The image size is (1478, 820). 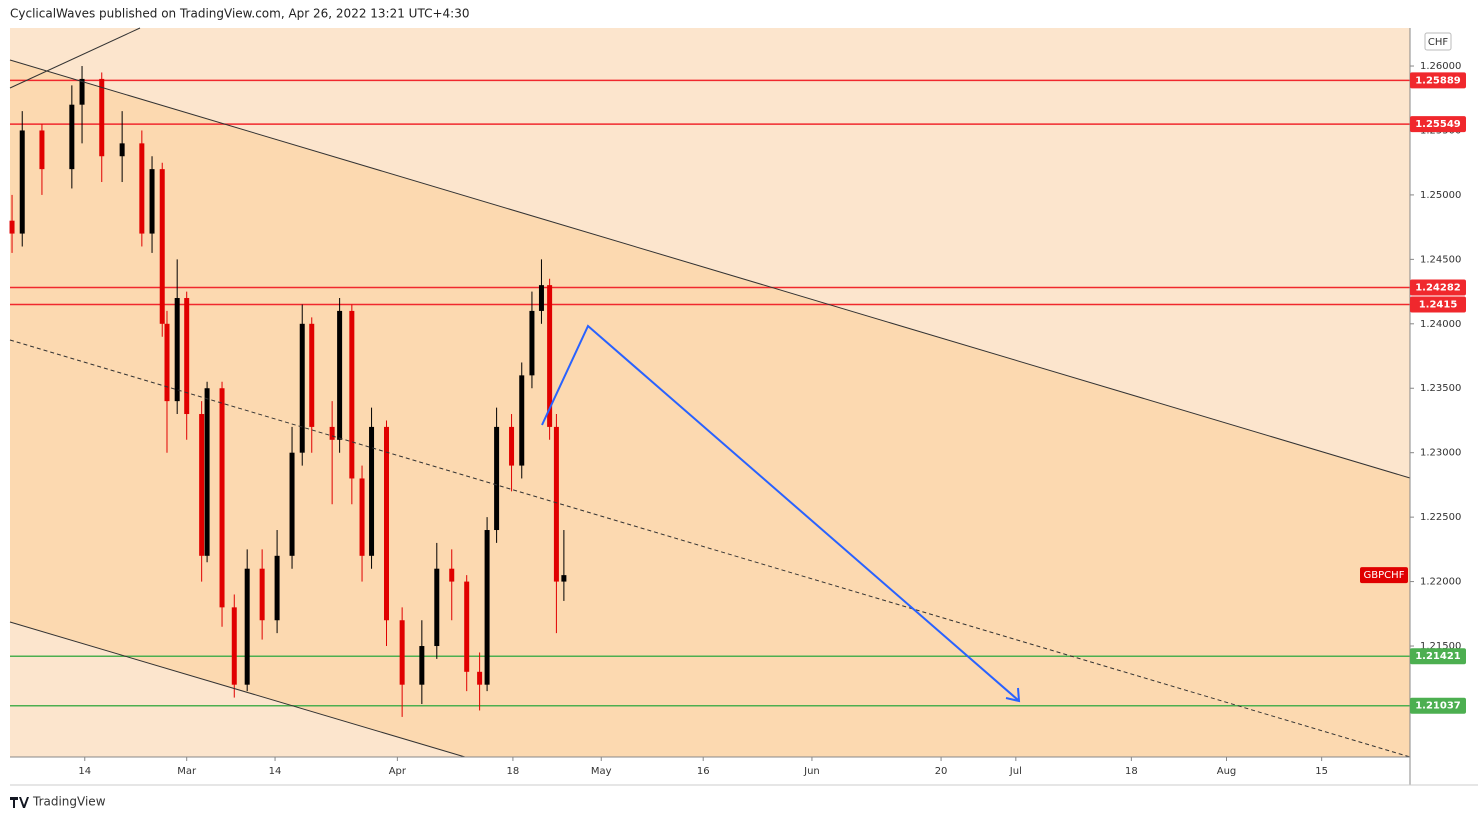 I want to click on y-tick-label: 1.25000, so click(x=1440, y=195).